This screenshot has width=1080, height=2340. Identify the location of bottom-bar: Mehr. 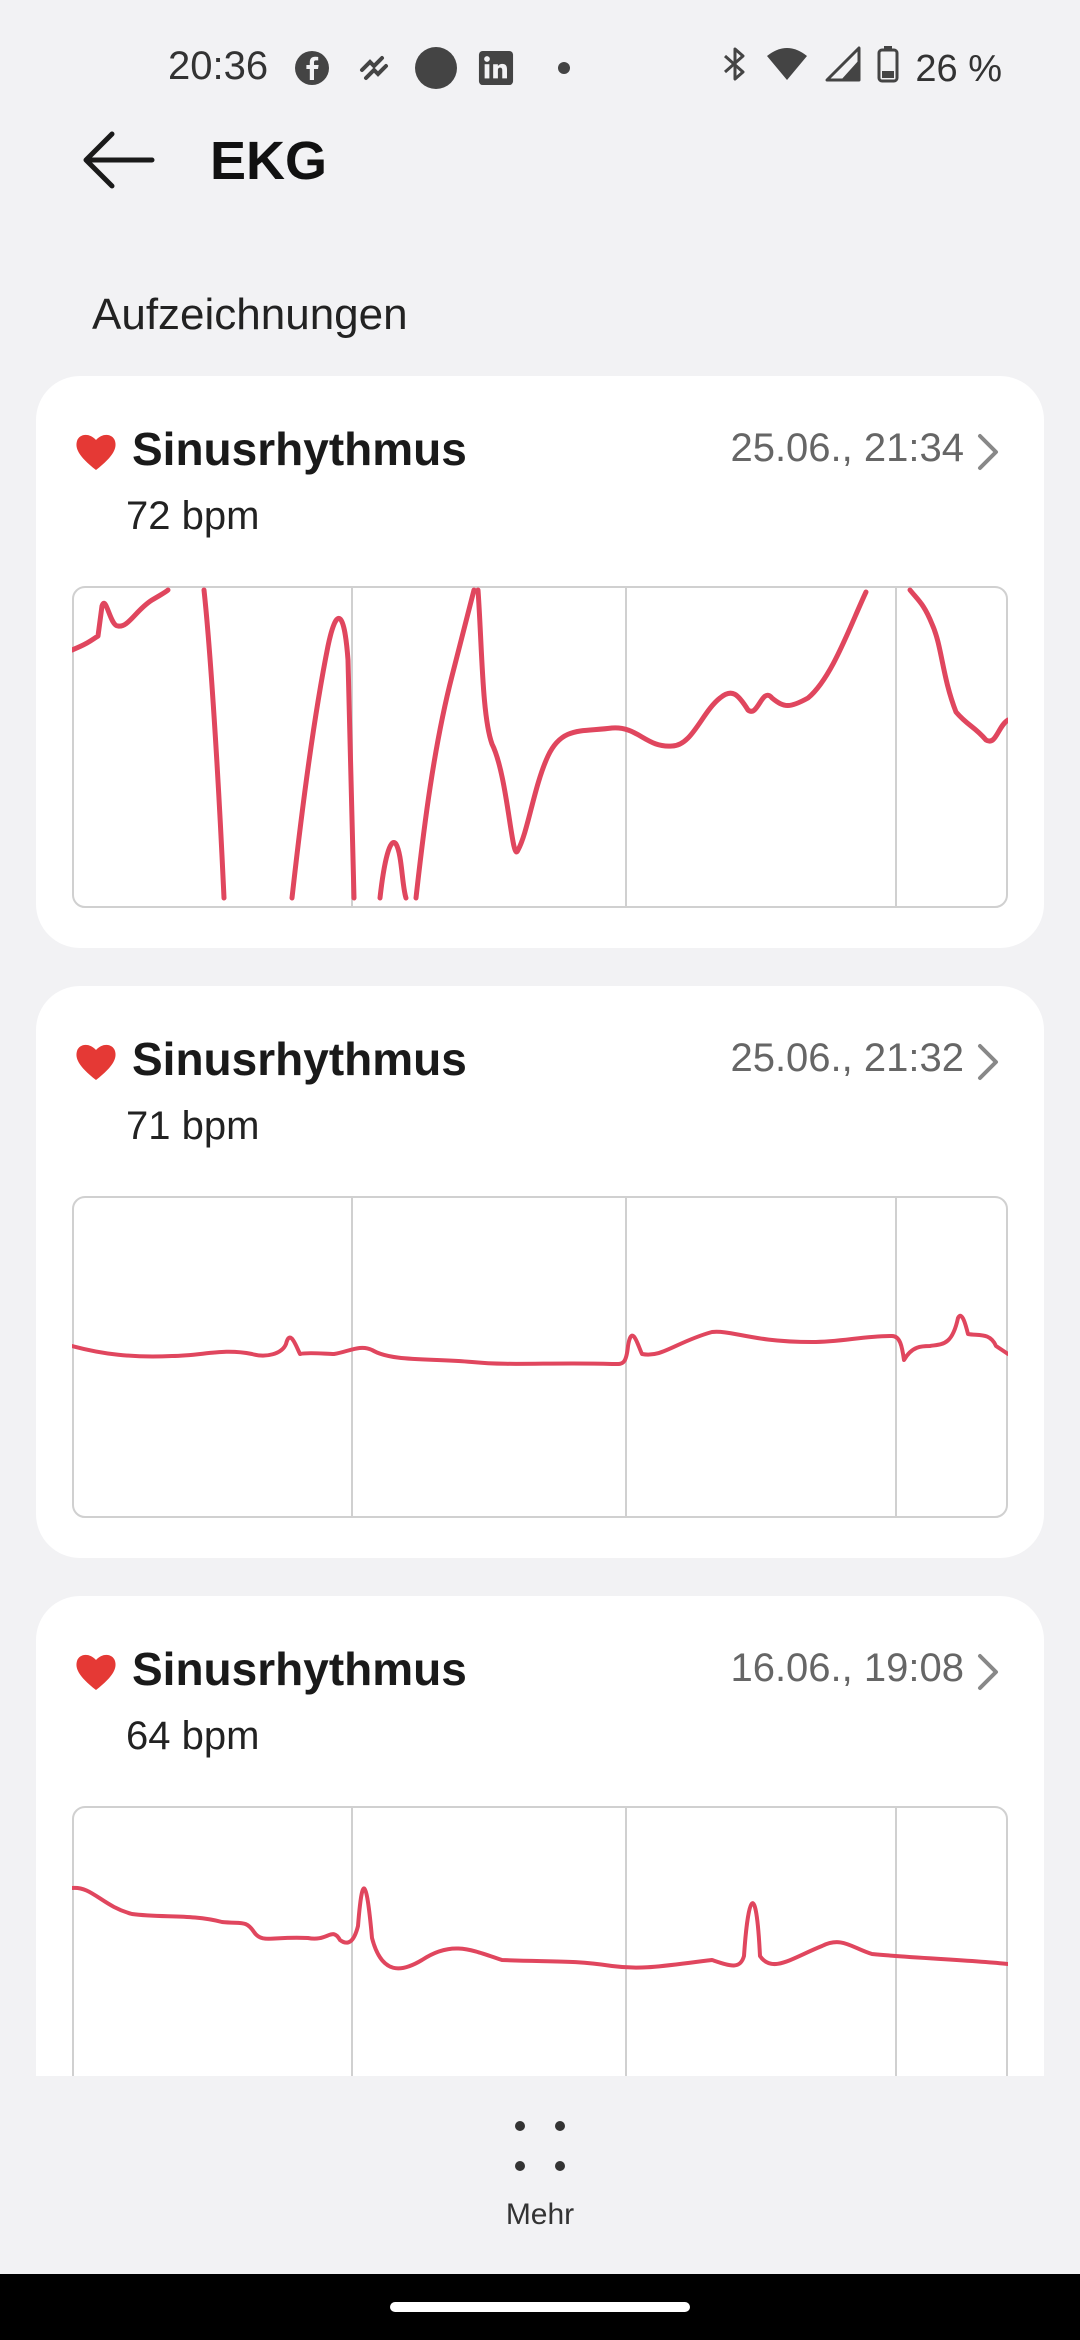
(540, 2175).